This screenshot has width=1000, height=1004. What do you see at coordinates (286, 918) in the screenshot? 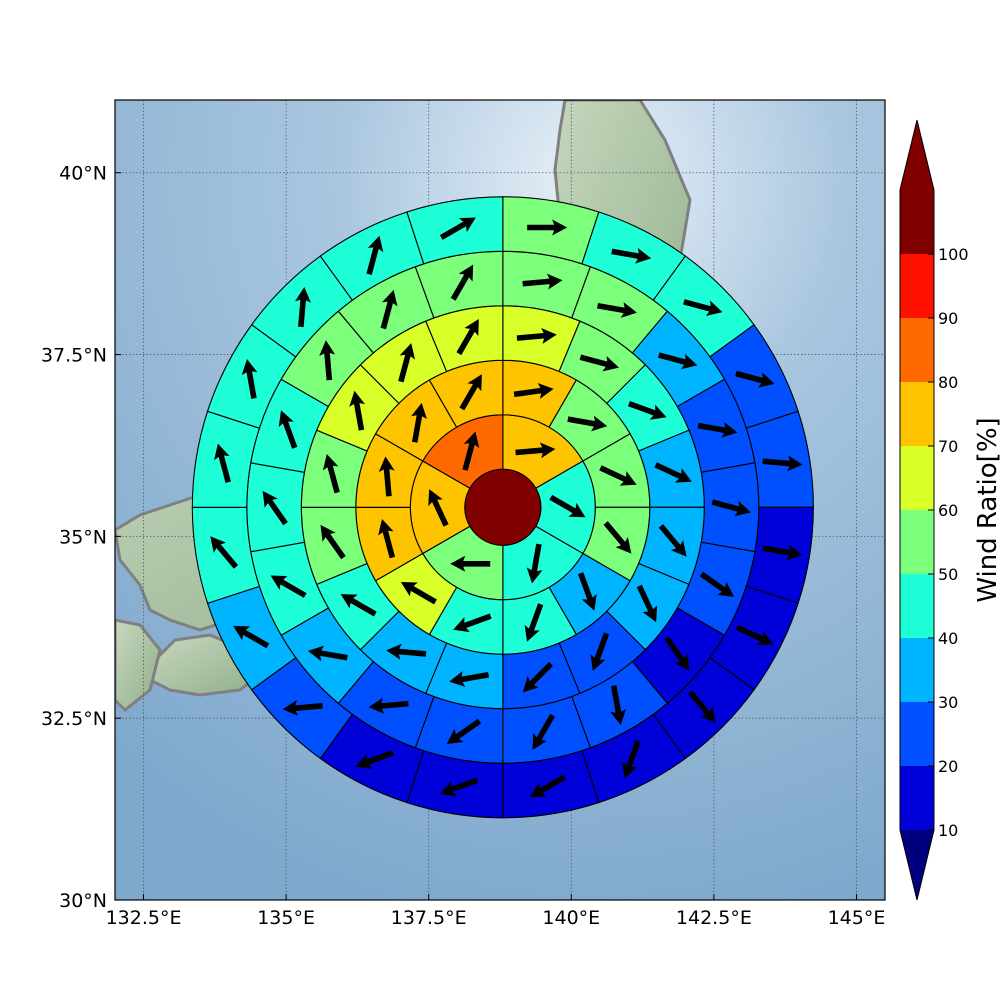
I see `x-tick-label: 135°E` at bounding box center [286, 918].